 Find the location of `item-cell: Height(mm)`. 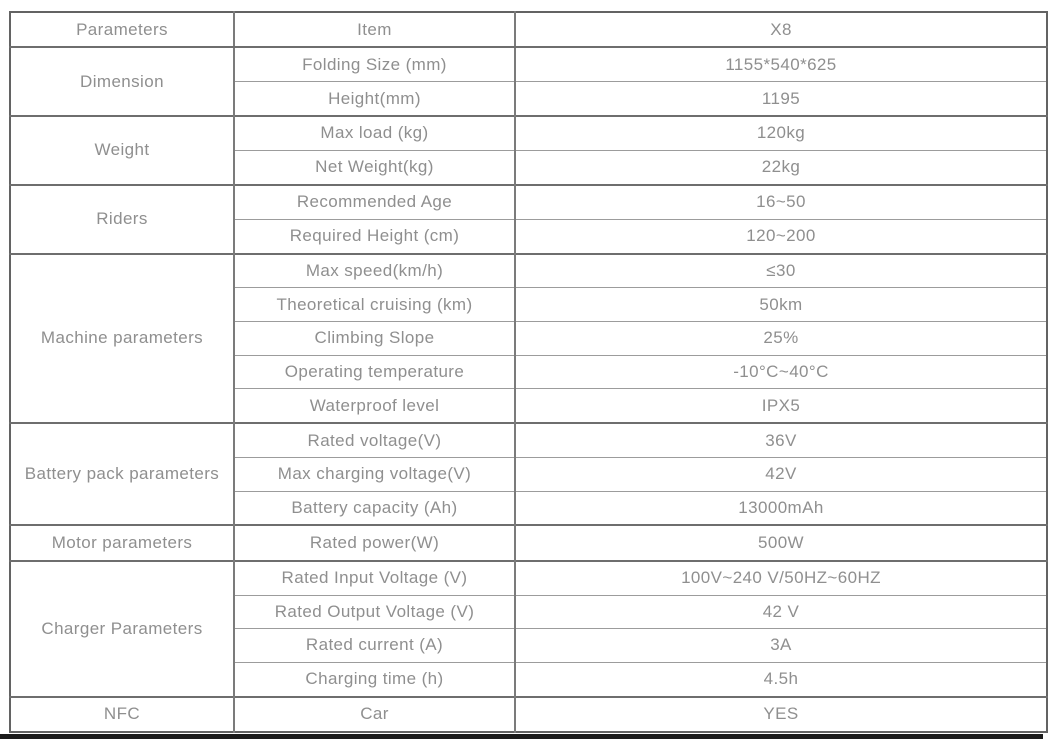

item-cell: Height(mm) is located at coordinates (374, 99).